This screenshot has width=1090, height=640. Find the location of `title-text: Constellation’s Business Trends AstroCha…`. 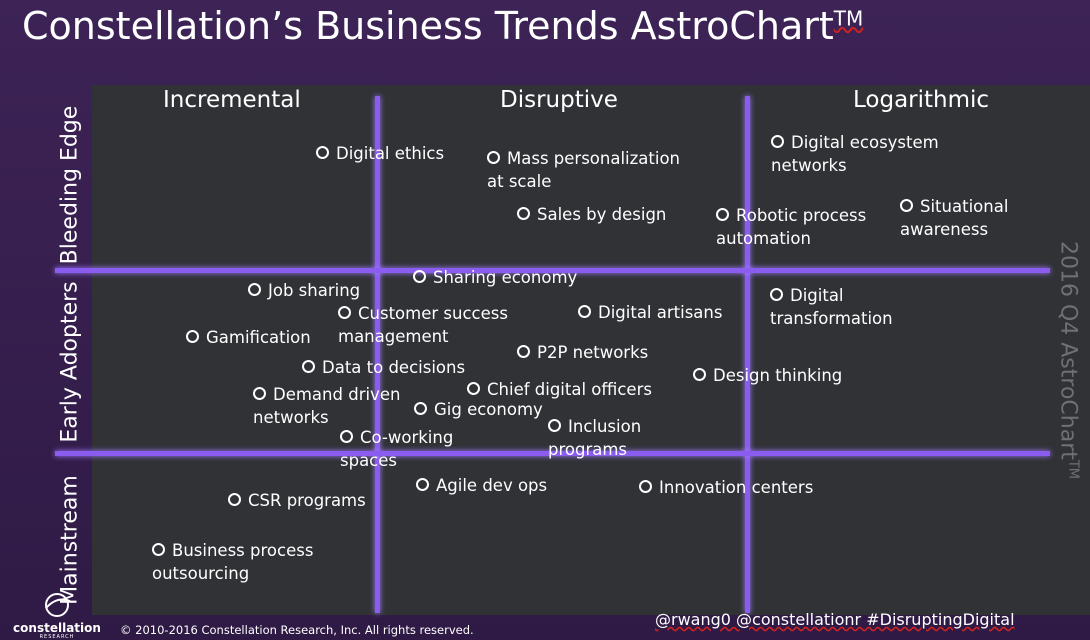

title-text: Constellation’s Business Trends AstroCha… is located at coordinates (428, 26).